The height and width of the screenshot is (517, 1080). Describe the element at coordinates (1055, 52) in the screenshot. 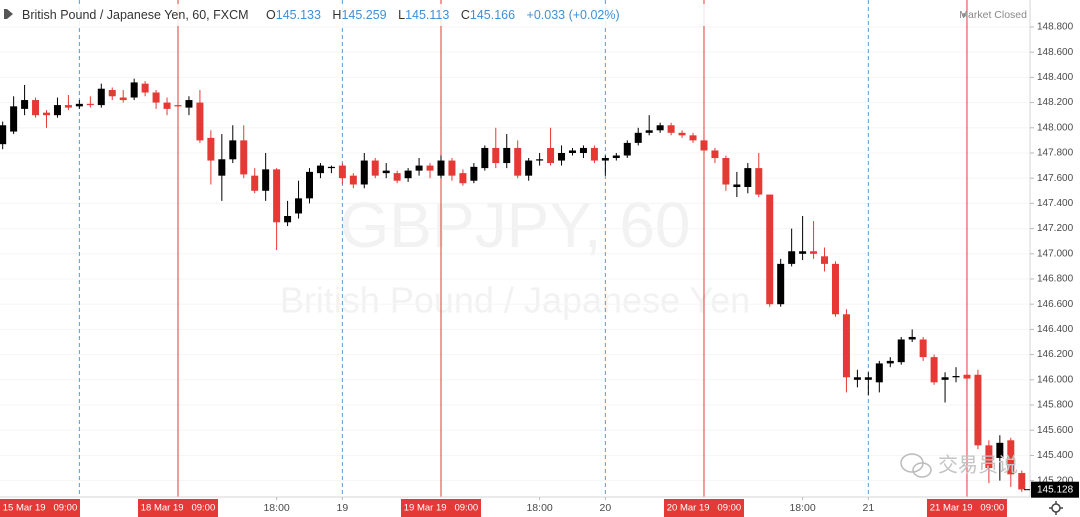

I see `y-tick-label: 148.600` at that location.